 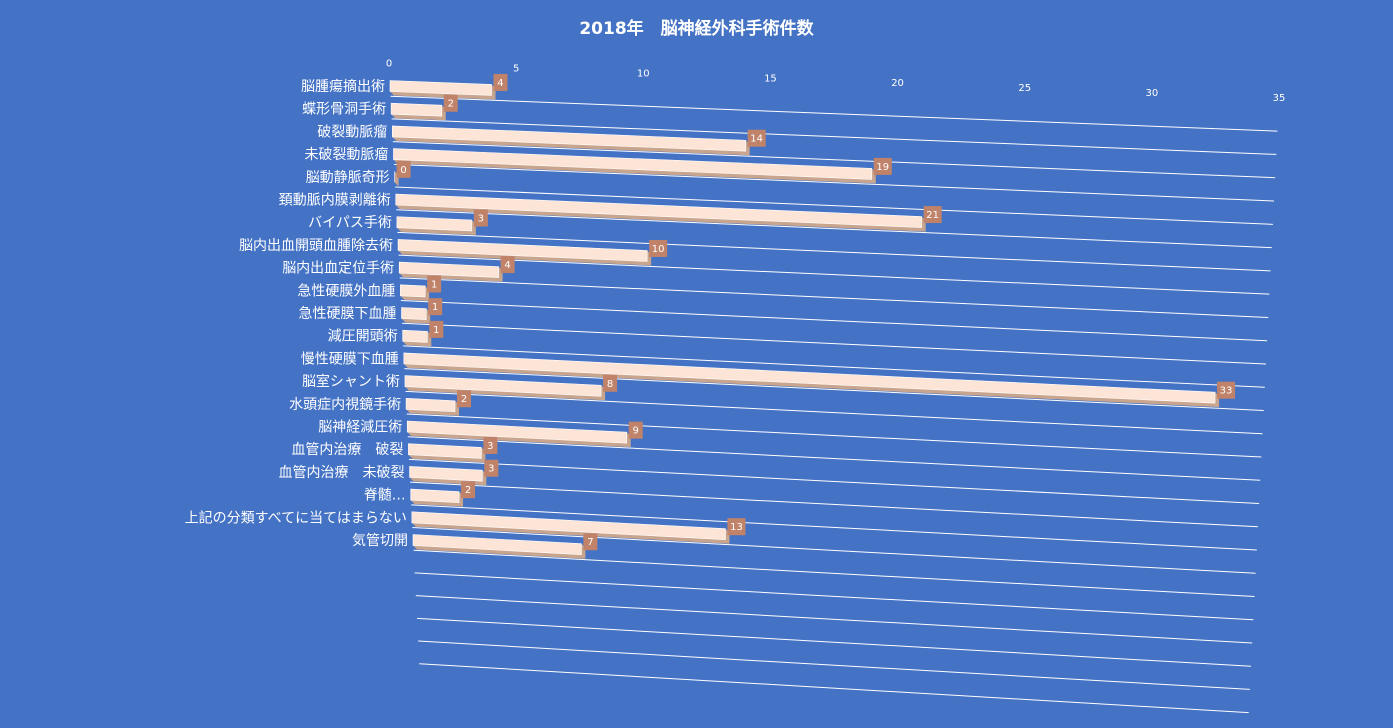 What do you see at coordinates (342, 472) in the screenshot?
I see `category-label: 血管内治療 未破裂` at bounding box center [342, 472].